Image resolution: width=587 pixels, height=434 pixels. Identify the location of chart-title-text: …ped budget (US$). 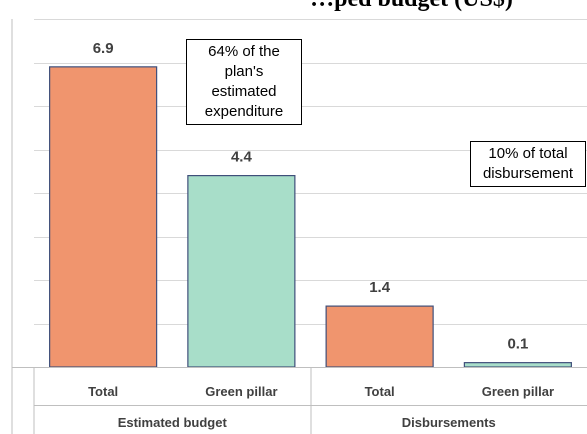
(411, 6).